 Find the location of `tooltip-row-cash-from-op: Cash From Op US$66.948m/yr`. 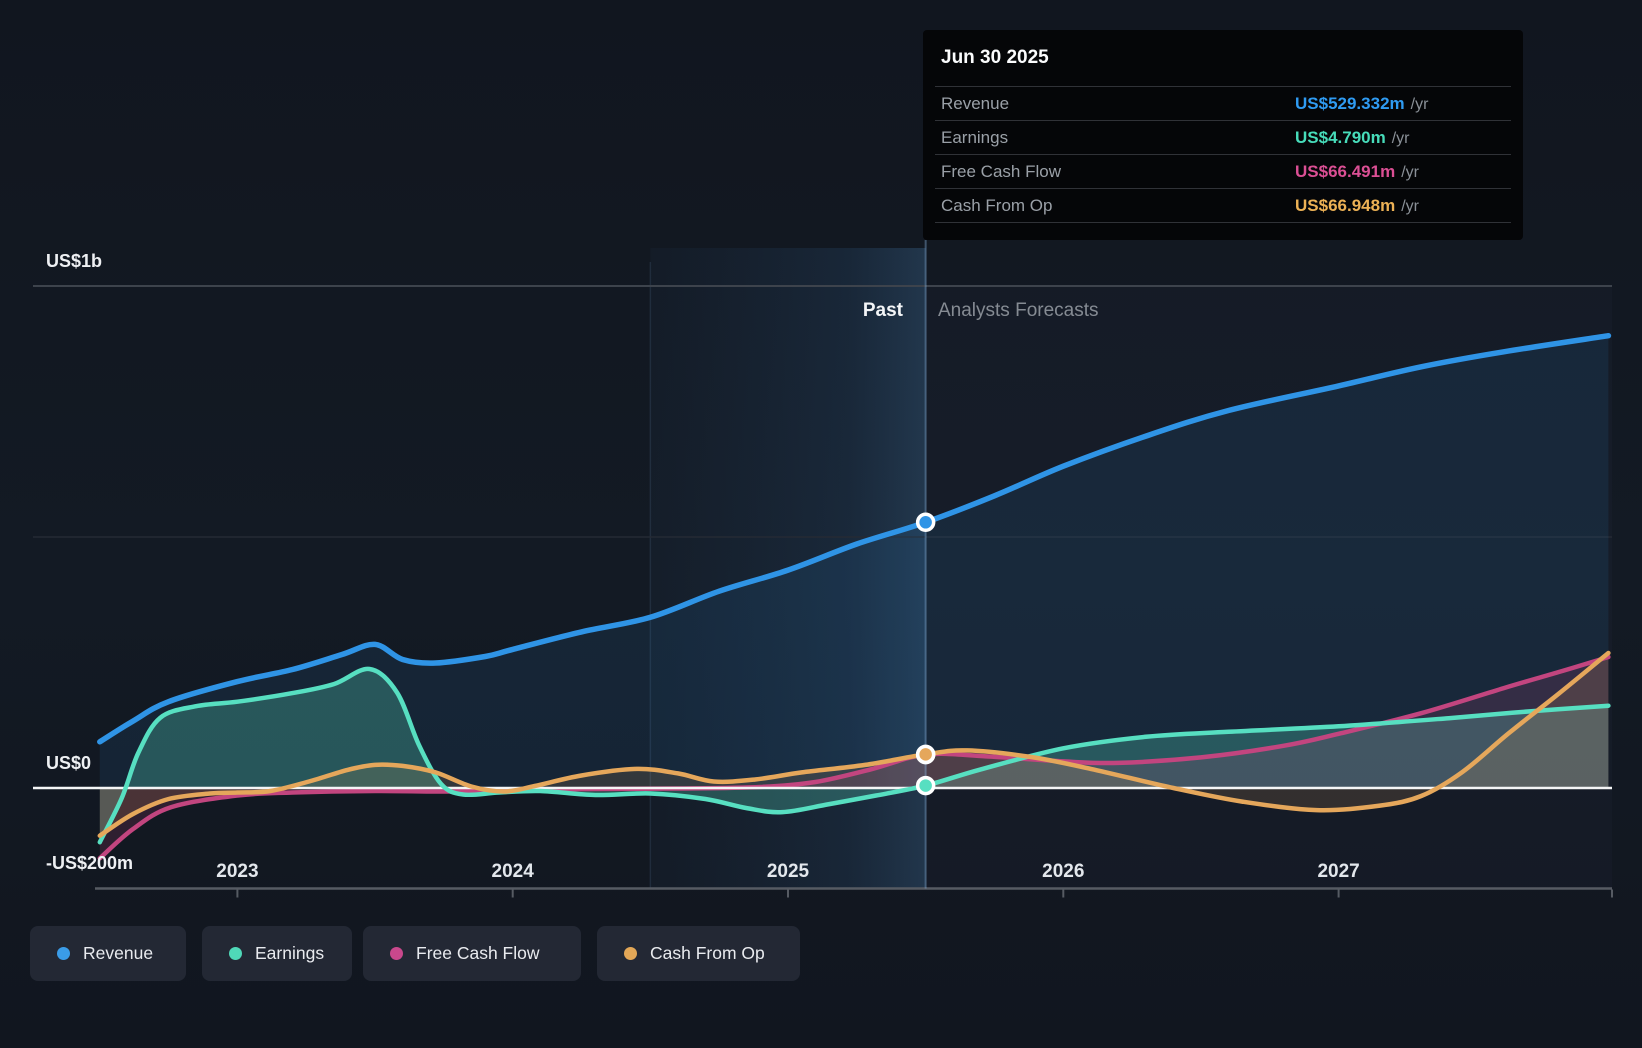

tooltip-row-cash-from-op: Cash From Op US$66.948m/yr is located at coordinates (1223, 205).